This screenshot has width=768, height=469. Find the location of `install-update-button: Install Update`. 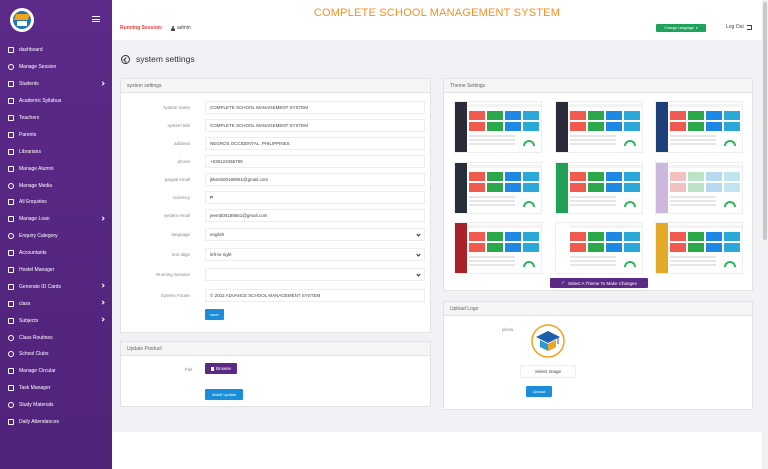

install-update-button: Install Update is located at coordinates (224, 394).